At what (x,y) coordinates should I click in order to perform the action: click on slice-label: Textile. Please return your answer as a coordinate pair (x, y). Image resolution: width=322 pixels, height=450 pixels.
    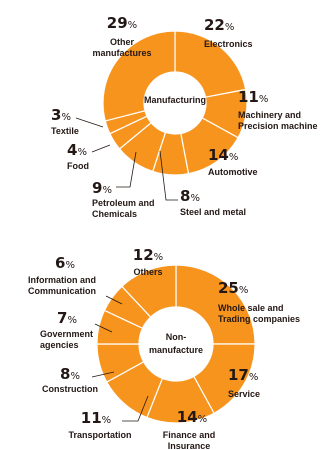
    Looking at the image, I should click on (65, 131).